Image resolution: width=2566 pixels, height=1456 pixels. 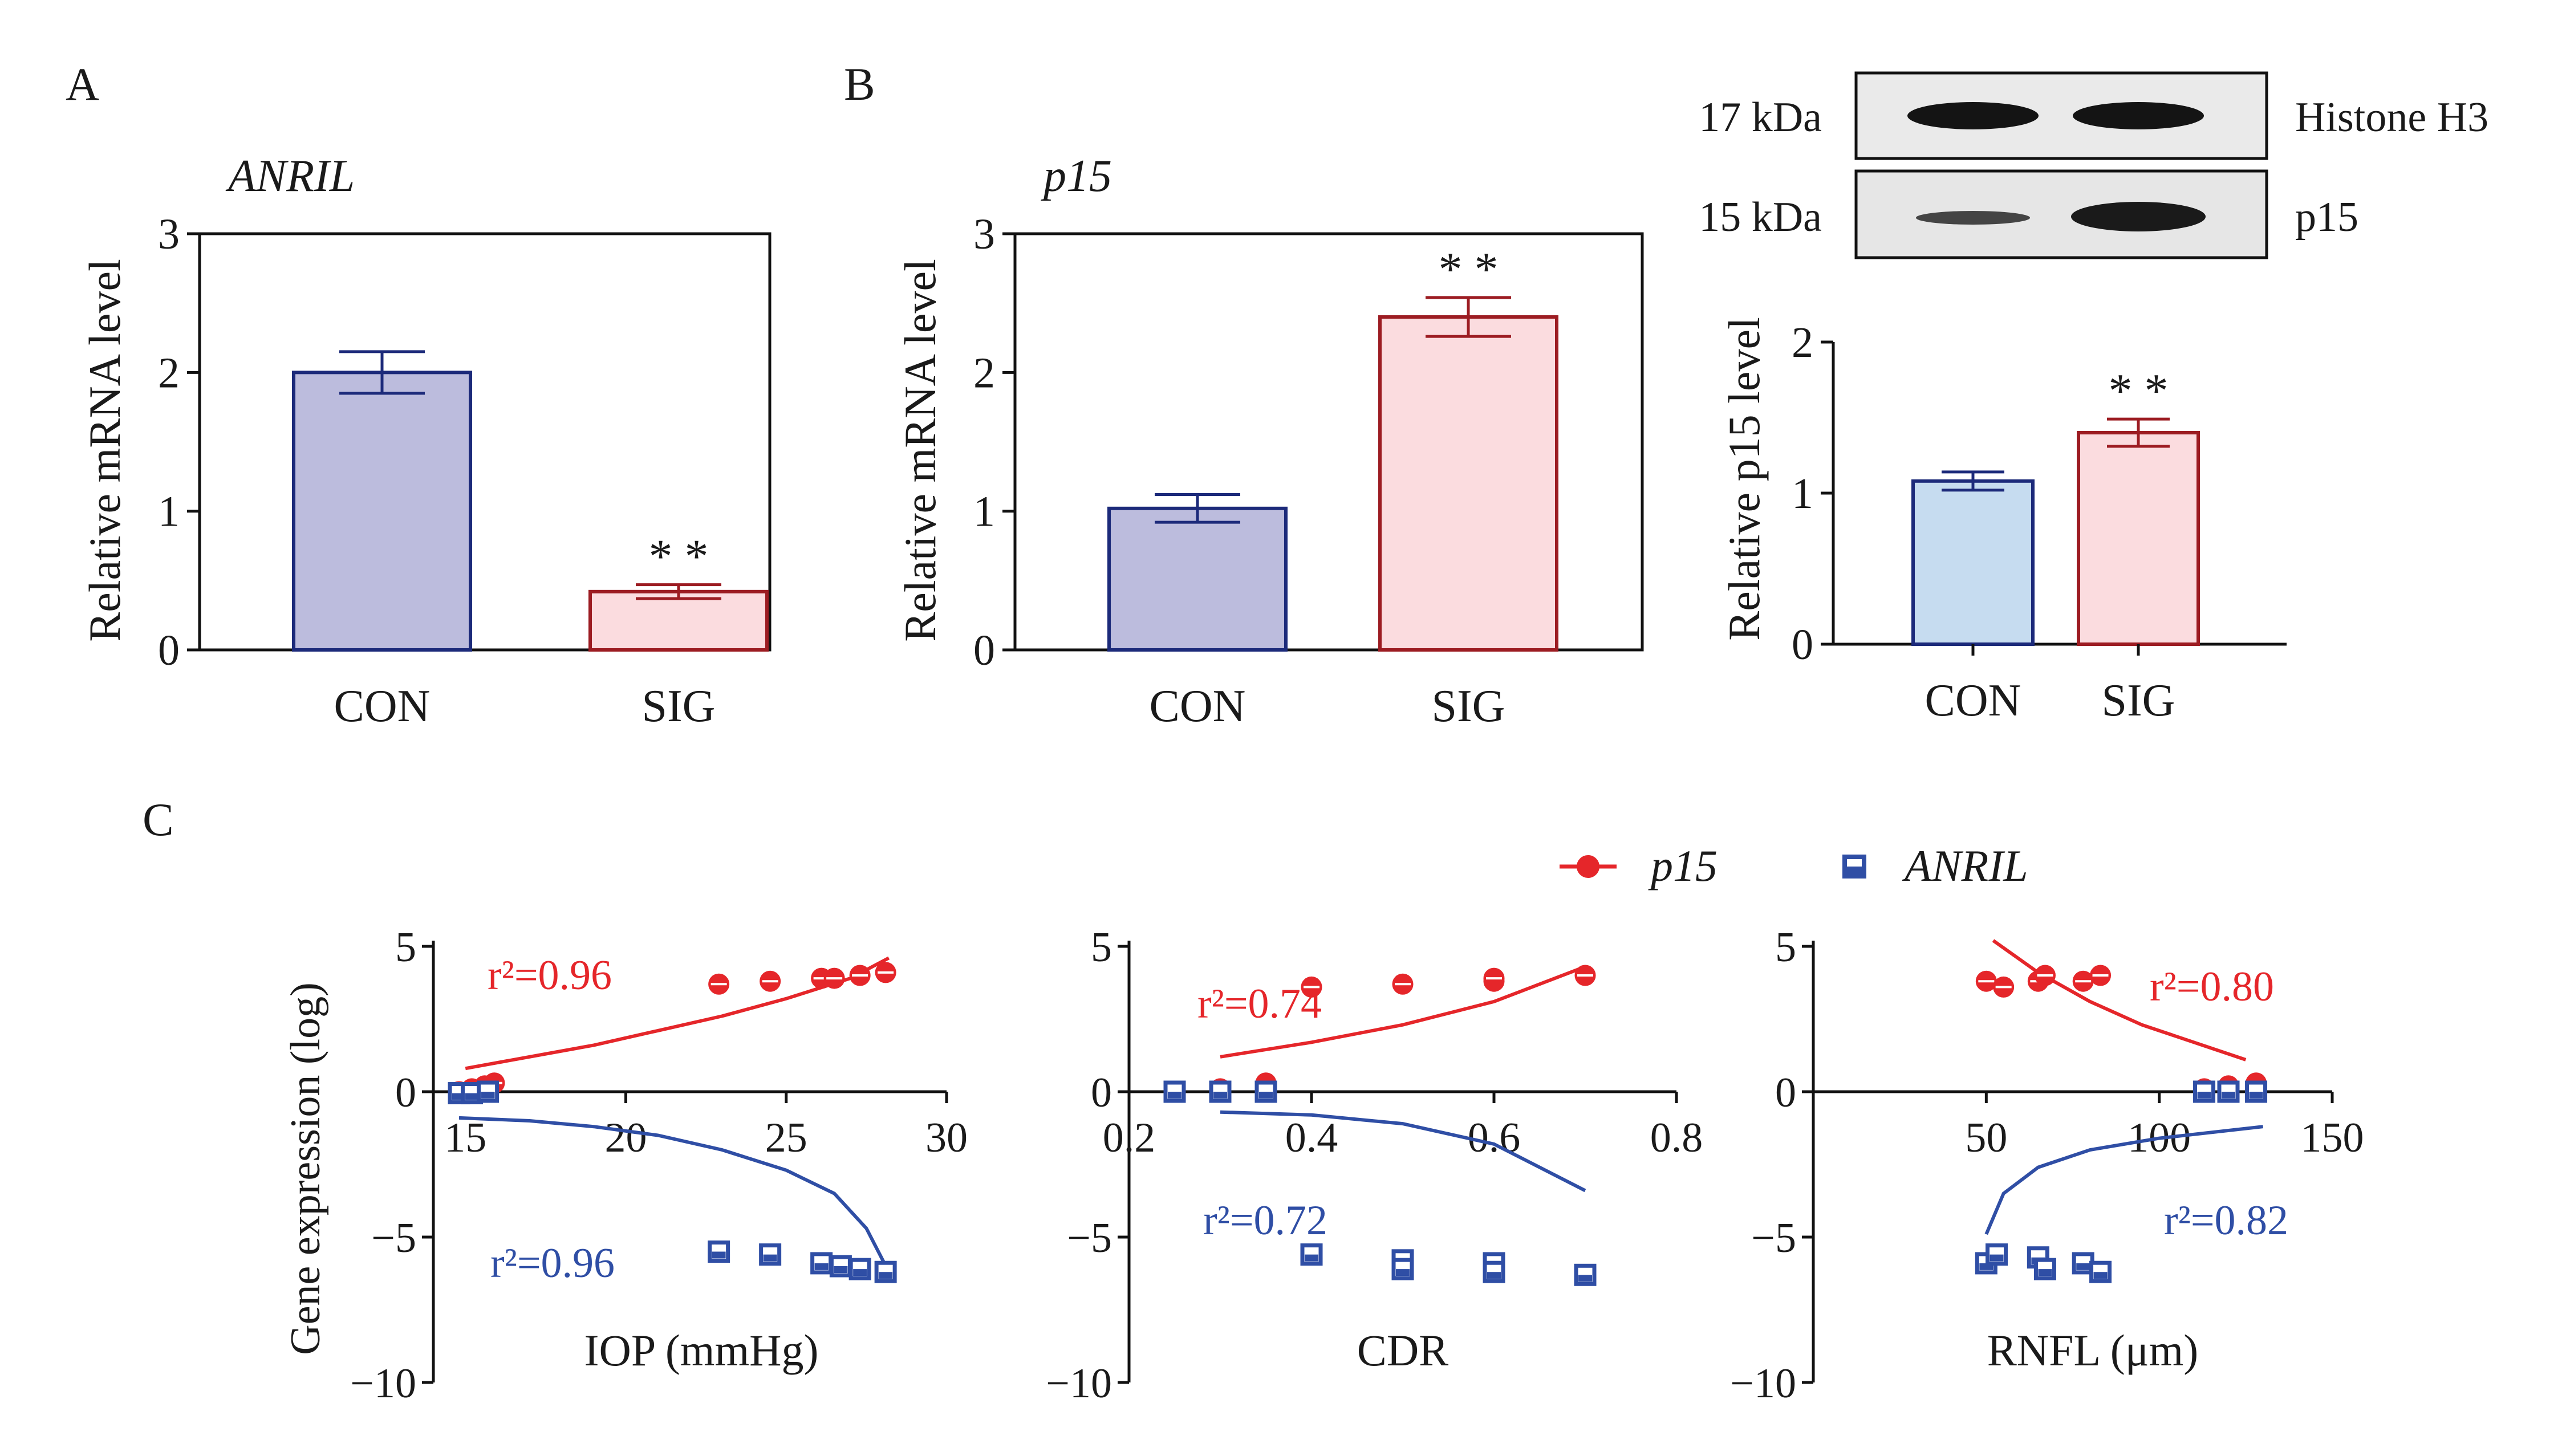 I want to click on panel-label-b: B, so click(x=859, y=84).